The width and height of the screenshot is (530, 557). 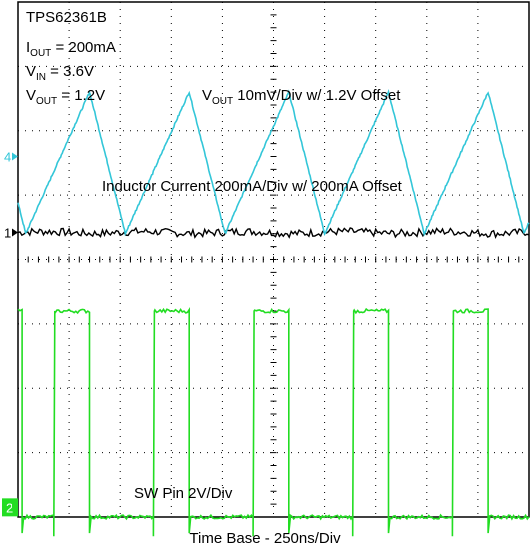 What do you see at coordinates (71, 49) in the screenshot?
I see `iout-label: IOUT = 200mA` at bounding box center [71, 49].